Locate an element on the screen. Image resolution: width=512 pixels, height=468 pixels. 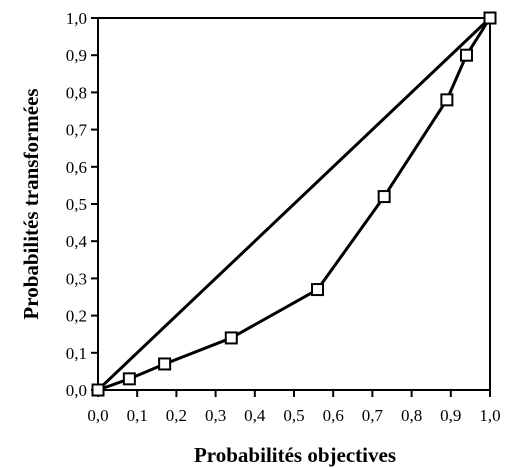
y-tick-label: 0,2 is located at coordinates (76, 316).